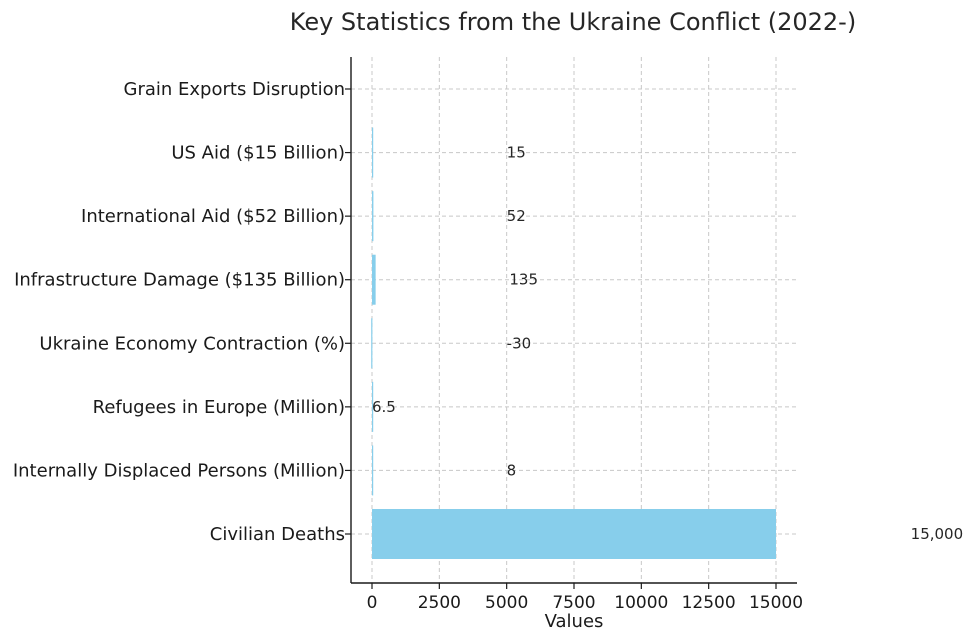 This screenshot has height=642, width=975. I want to click on x-tick-label: 7500, so click(573, 603).